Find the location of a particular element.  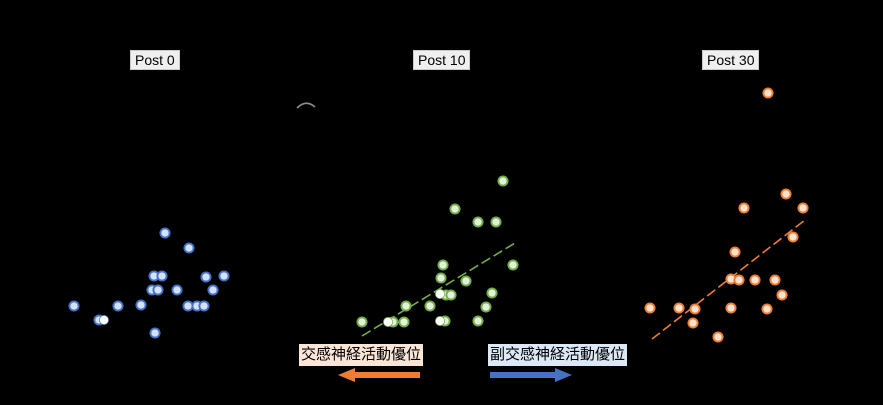

panel-title-post0: Post 0 is located at coordinates (155, 60).